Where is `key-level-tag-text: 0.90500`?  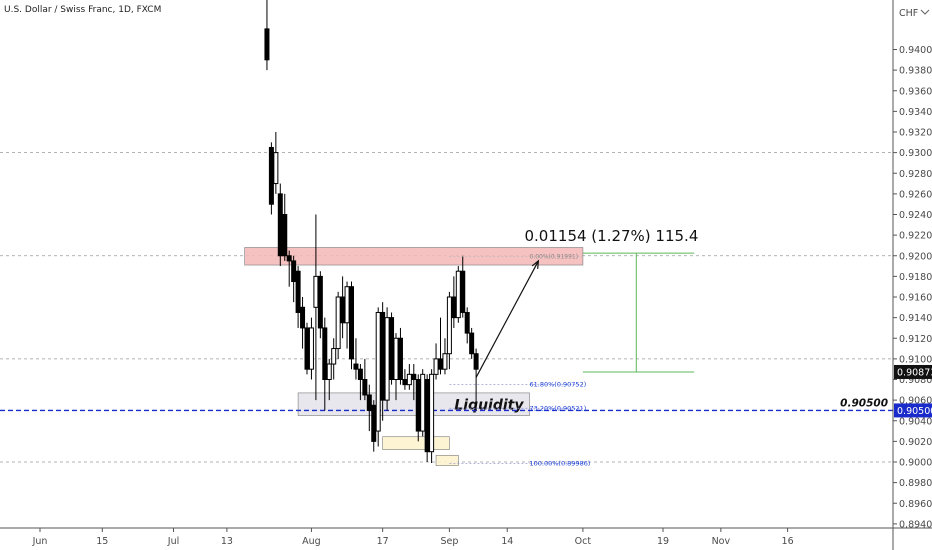
key-level-tag-text: 0.90500 is located at coordinates (914, 411).